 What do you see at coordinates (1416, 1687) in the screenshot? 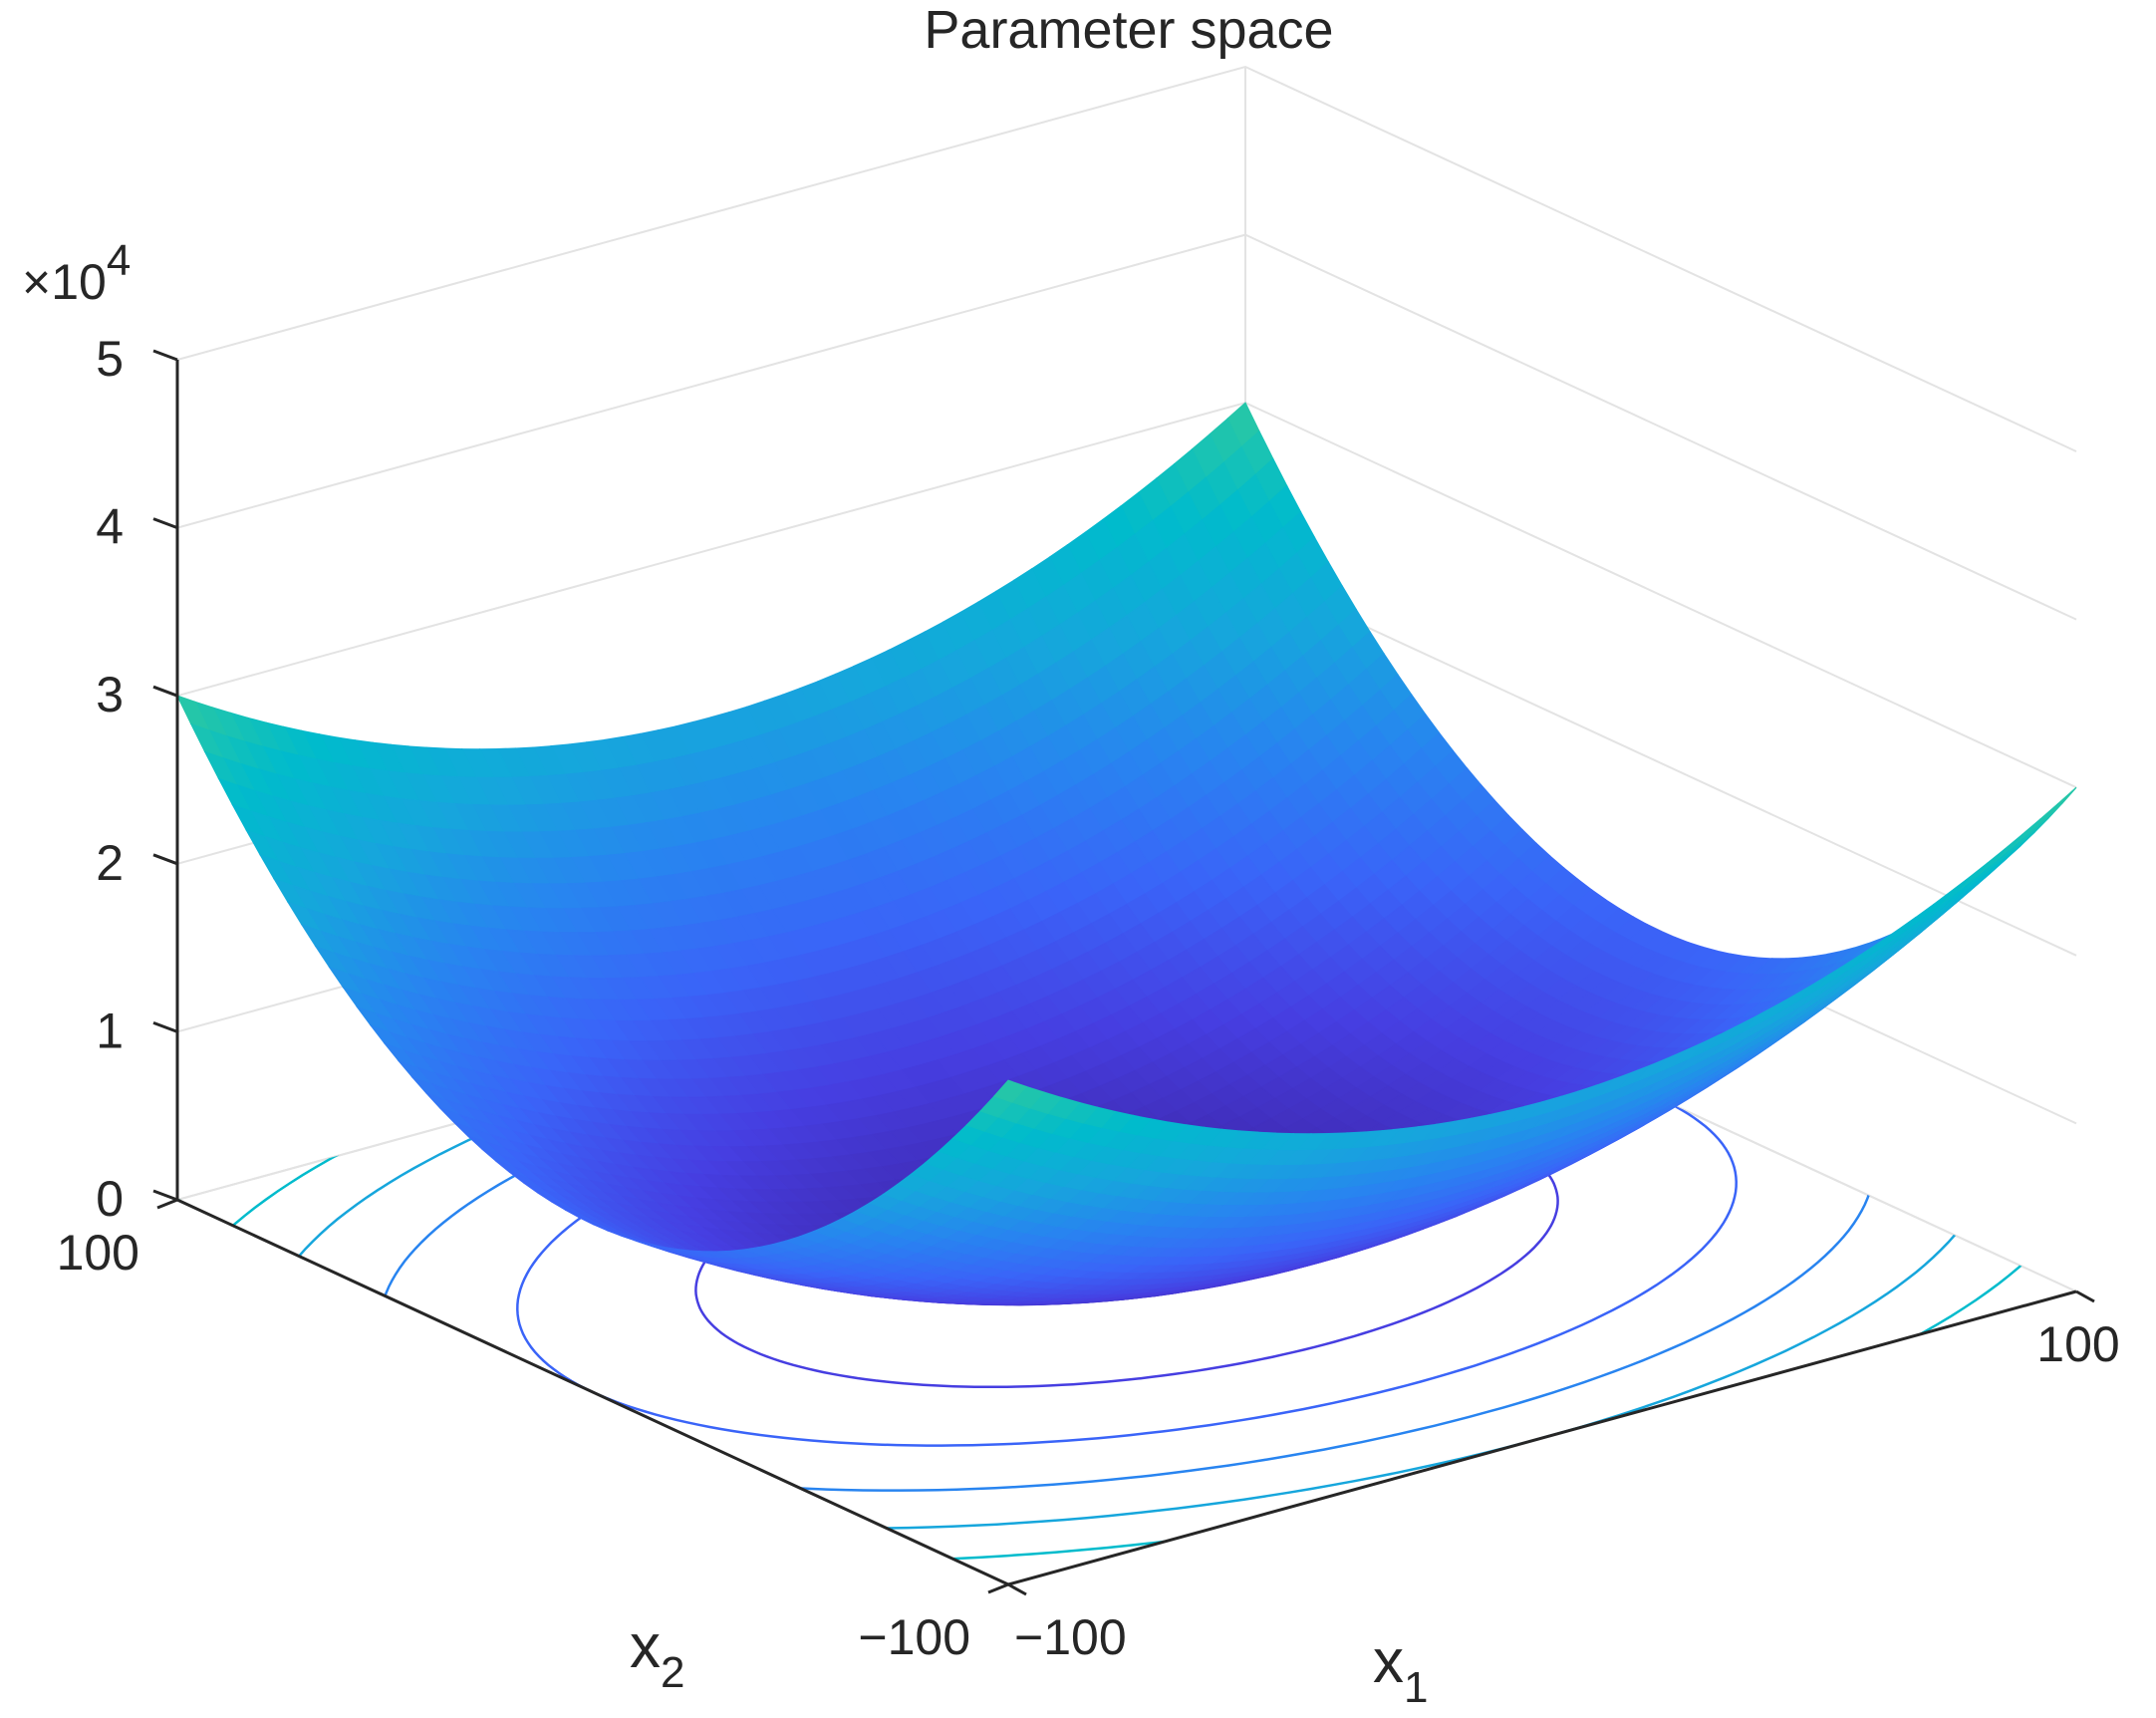
I see `x1-axis-label-sub: 1` at bounding box center [1416, 1687].